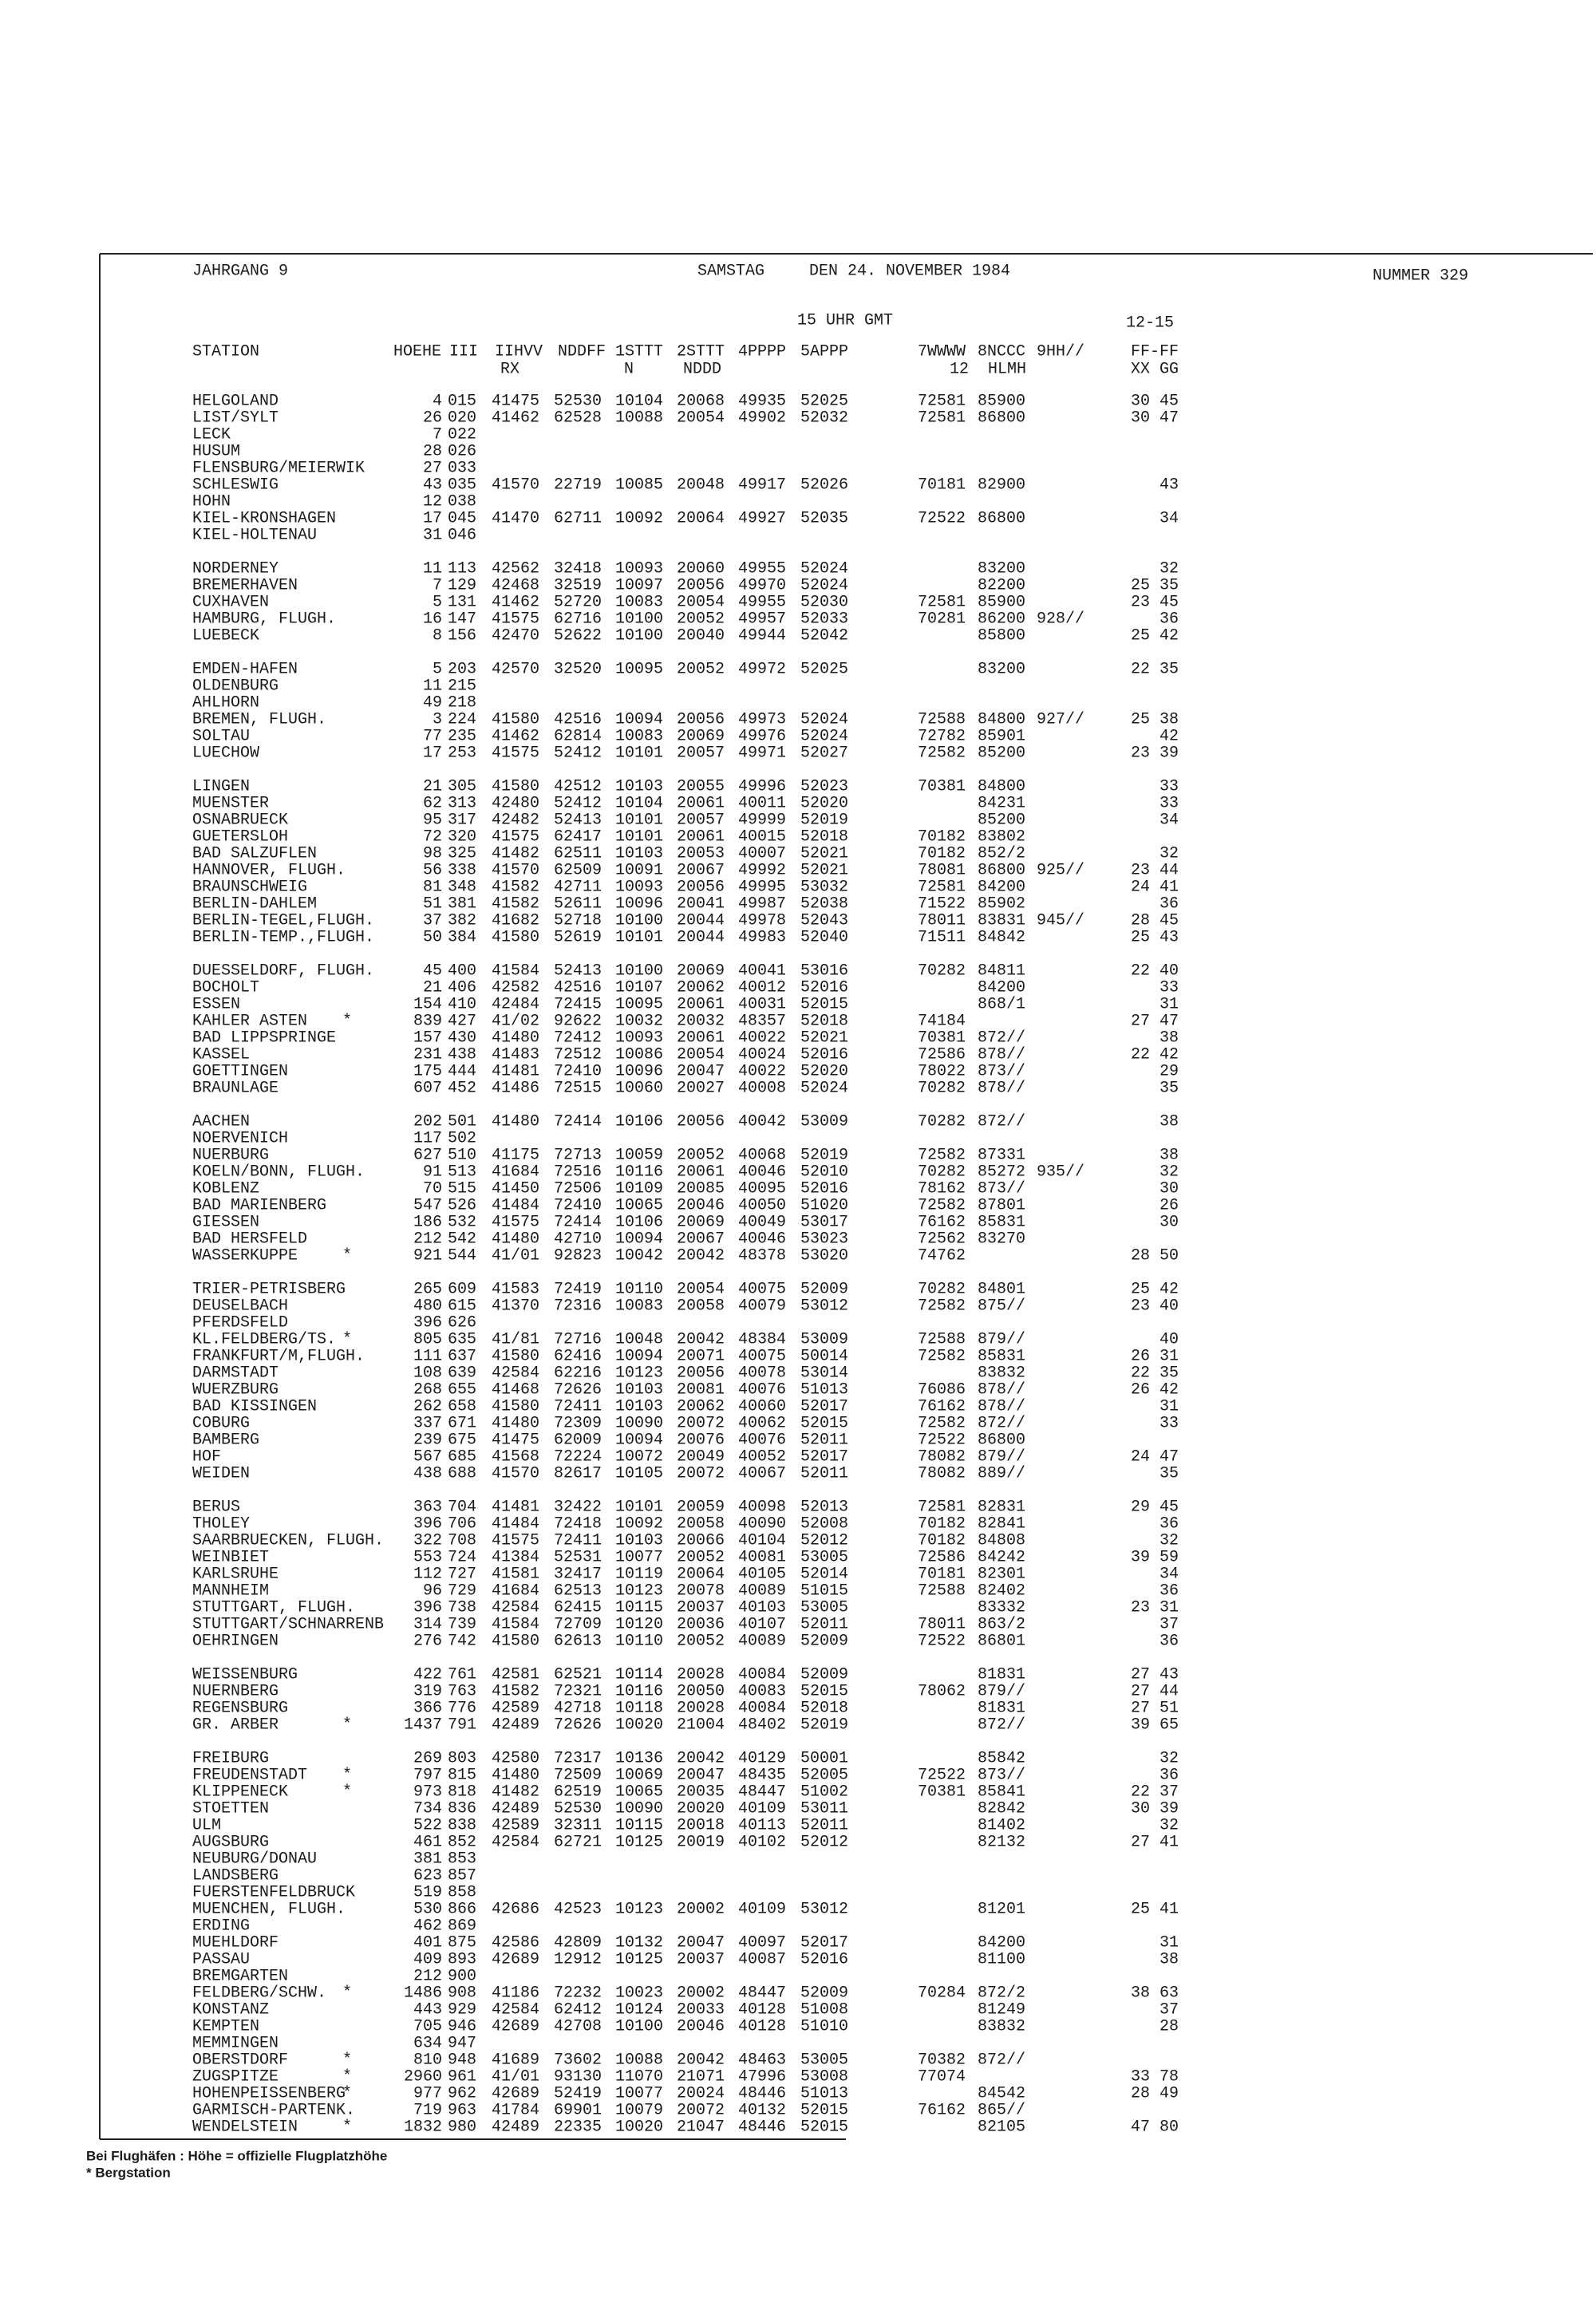  I want to click on wind-gust: 23 45, so click(1155, 602).